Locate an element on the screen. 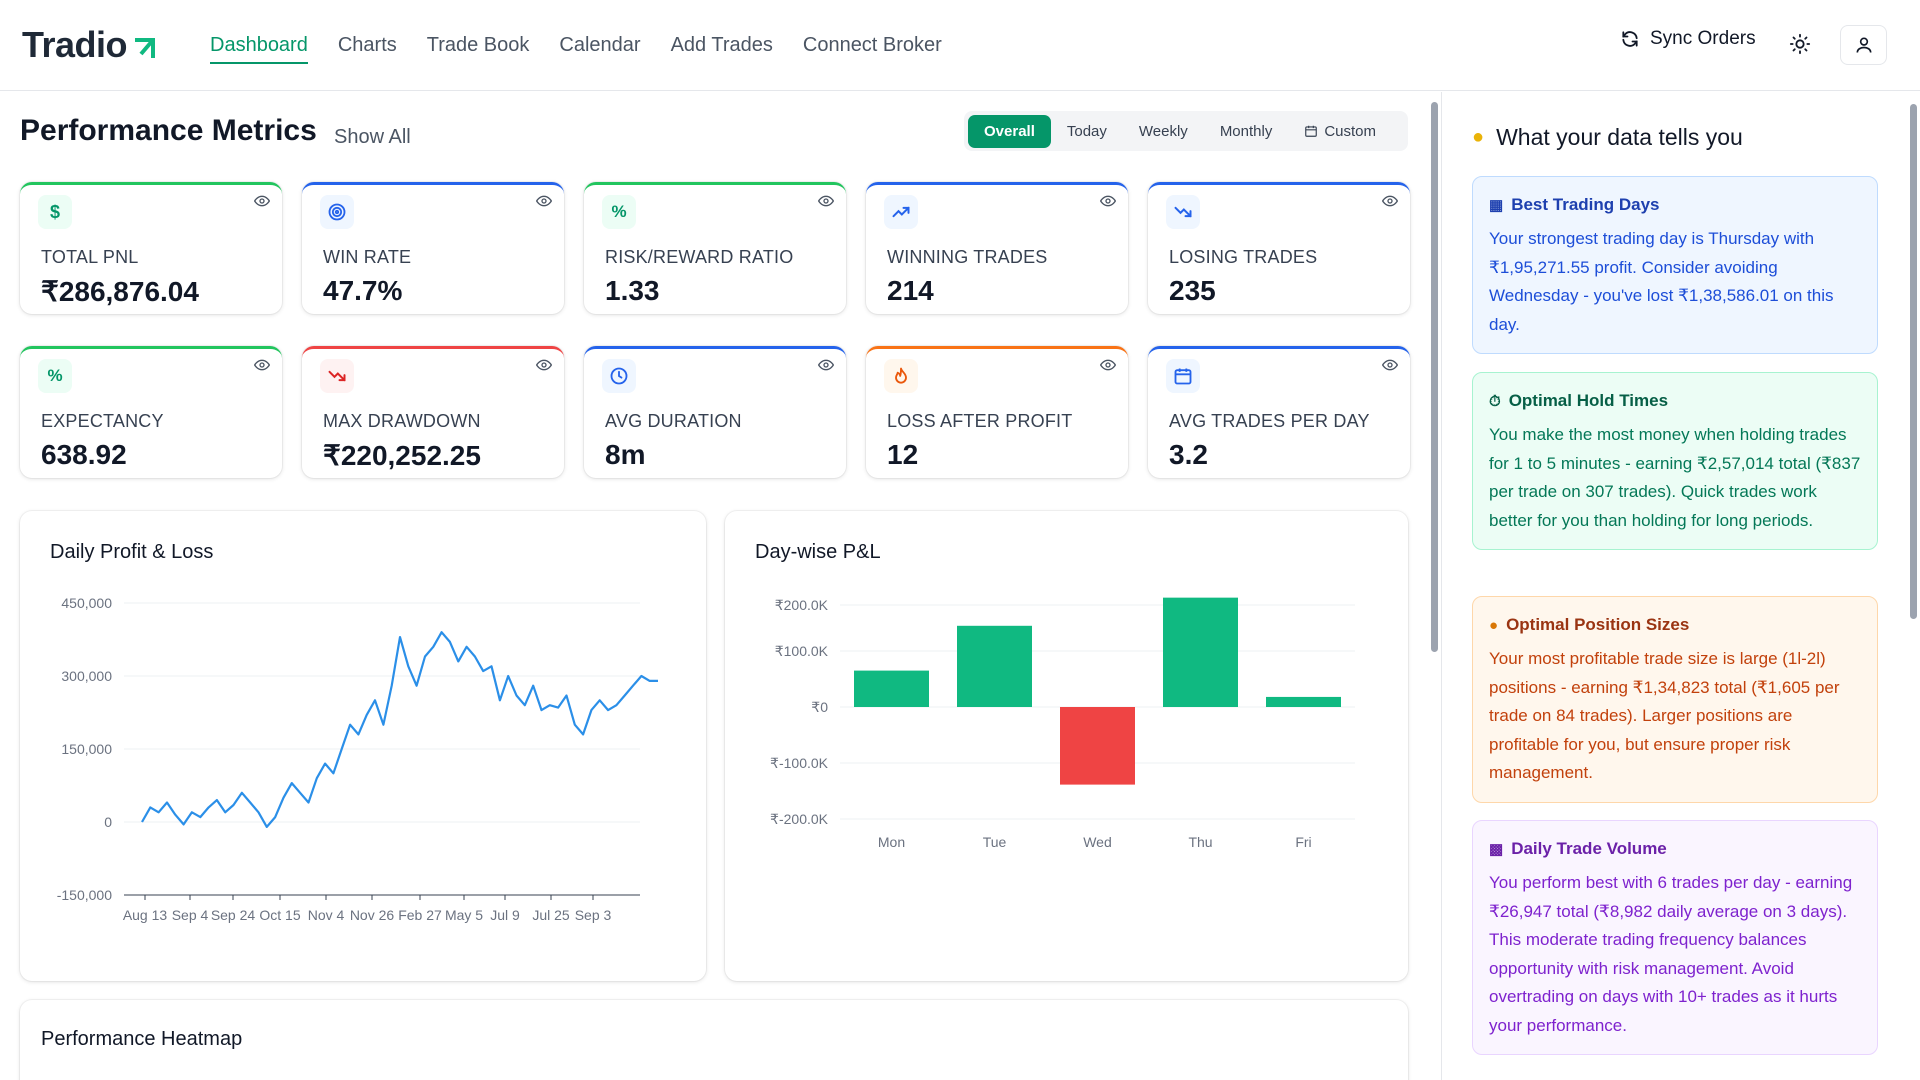 The height and width of the screenshot is (1080, 1920). y-tick-label: ₹-200.0K is located at coordinates (799, 819).